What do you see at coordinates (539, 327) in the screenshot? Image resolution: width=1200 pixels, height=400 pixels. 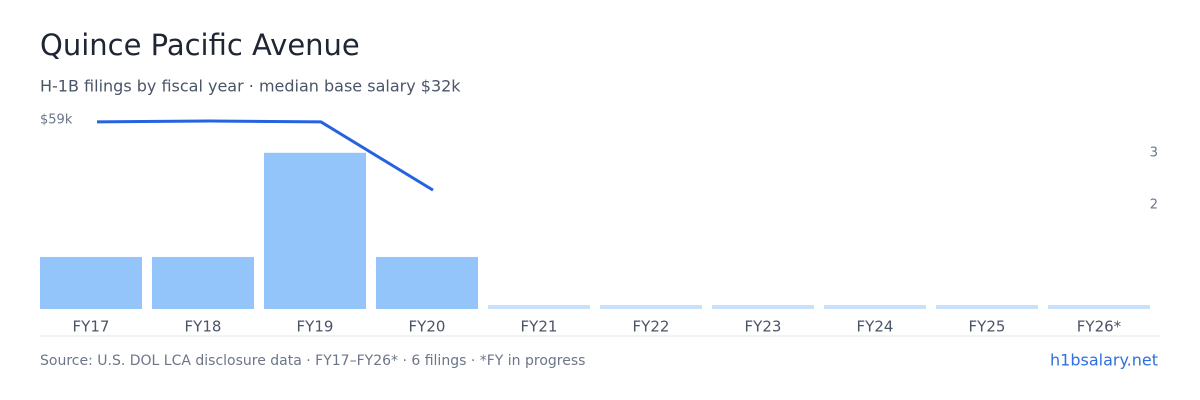 I see `x-tick-label: FY21` at bounding box center [539, 327].